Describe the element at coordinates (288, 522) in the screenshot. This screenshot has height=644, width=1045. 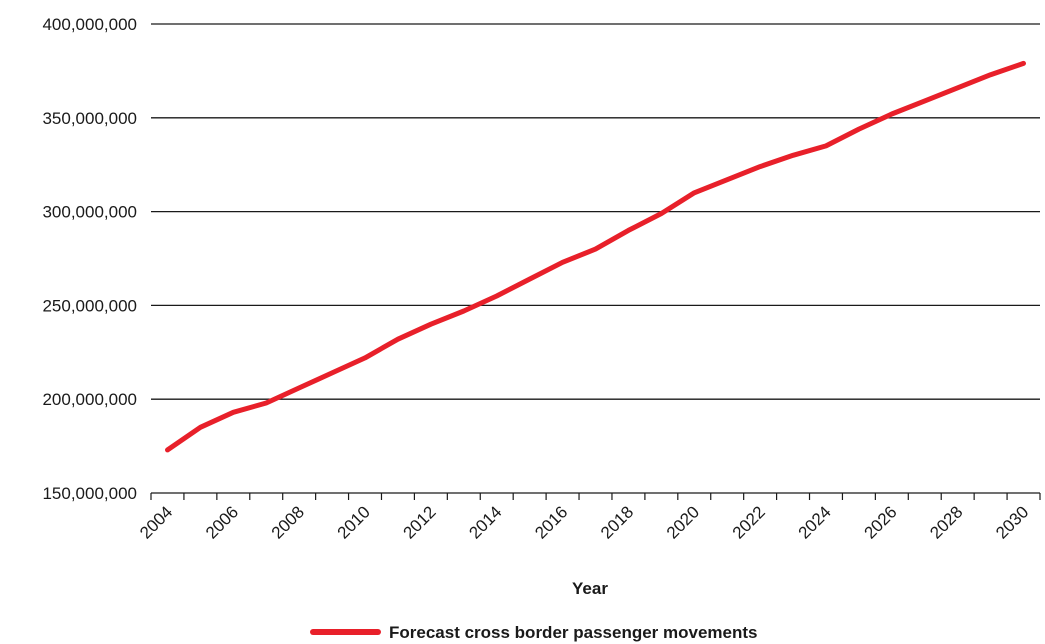
I see `x-tick-label: 2008` at that location.